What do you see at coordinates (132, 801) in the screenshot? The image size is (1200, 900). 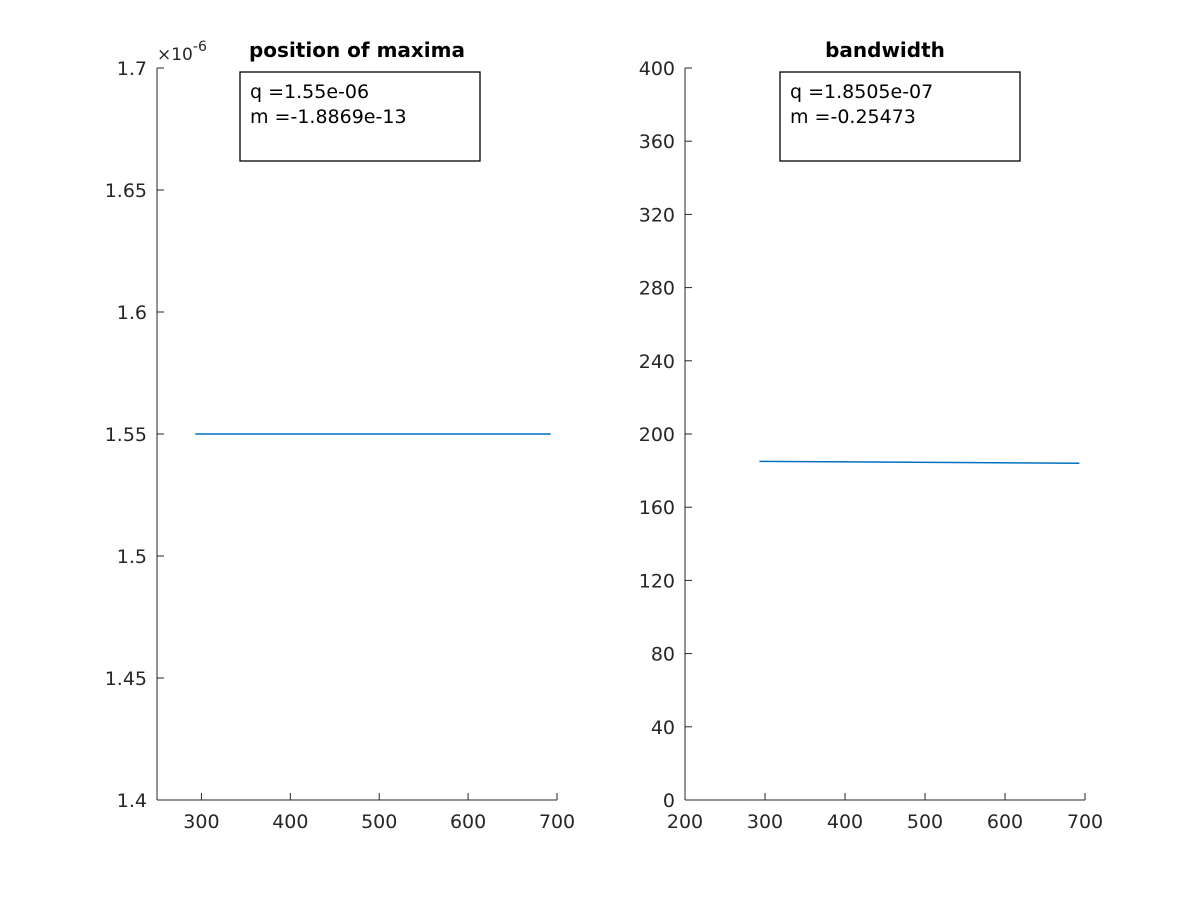 I see `y-tick-label: 1.4` at bounding box center [132, 801].